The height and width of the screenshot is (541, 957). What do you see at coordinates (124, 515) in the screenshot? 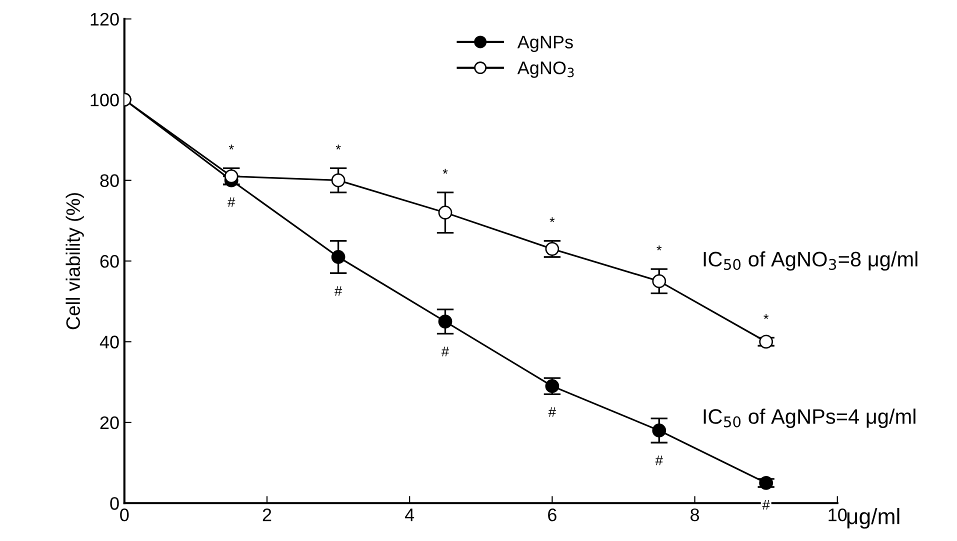
I see `x-tick-label: 0` at bounding box center [124, 515].